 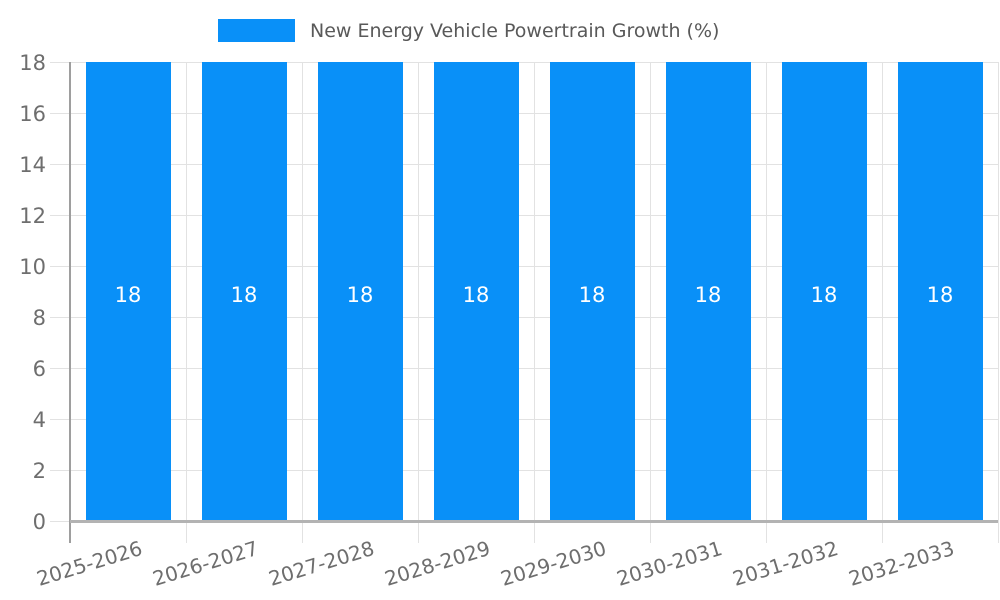 I want to click on legend-swatch, so click(x=256, y=30).